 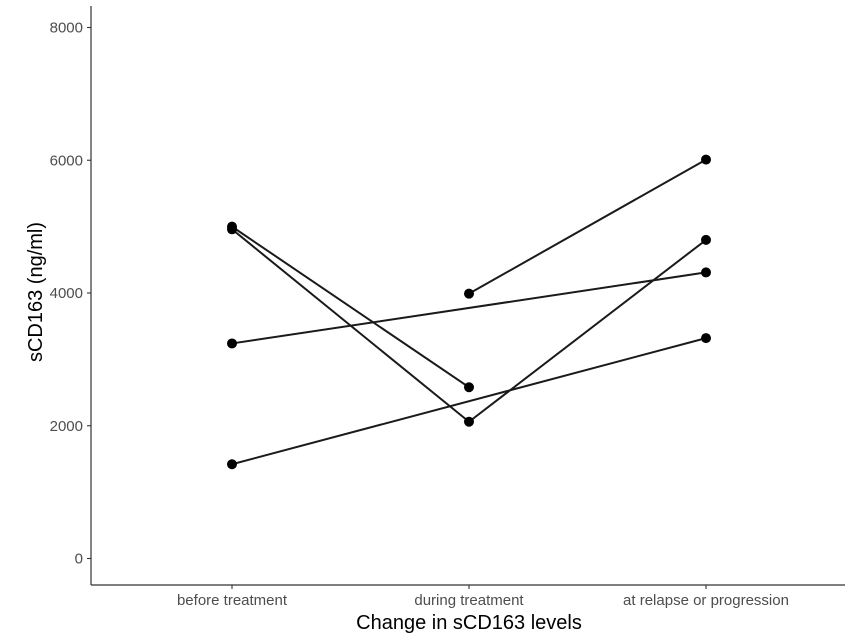 What do you see at coordinates (36, 292) in the screenshot?
I see `y-axis-title: sCD163 (ng/ml)` at bounding box center [36, 292].